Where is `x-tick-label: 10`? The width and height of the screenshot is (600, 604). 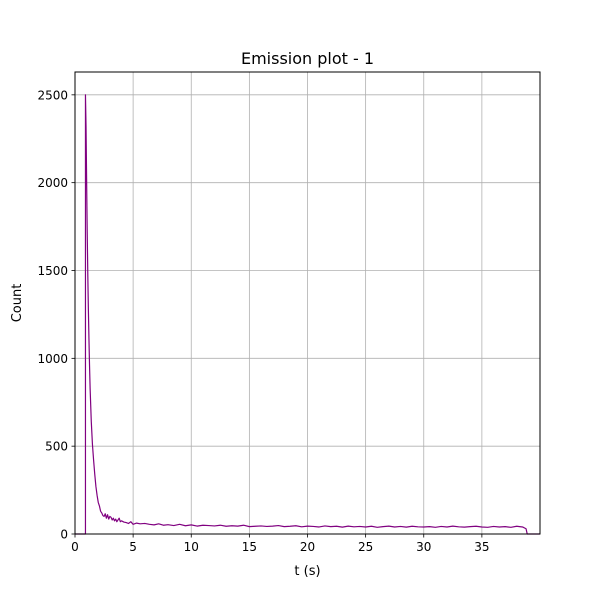 x-tick-label: 10 is located at coordinates (191, 547).